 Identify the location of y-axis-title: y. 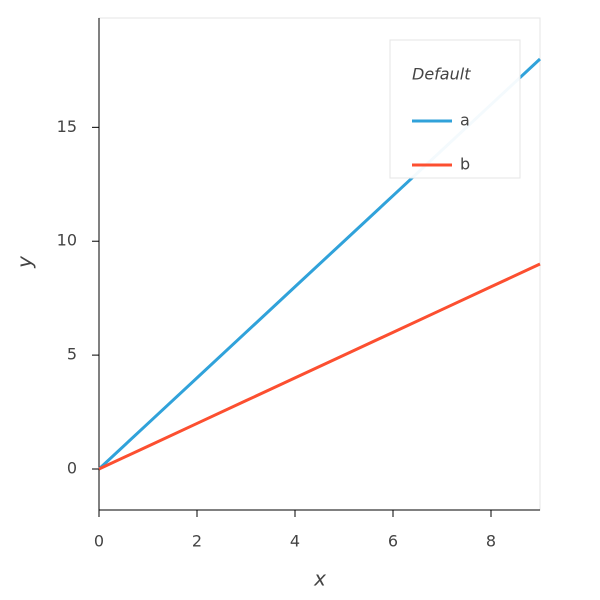
(25, 262).